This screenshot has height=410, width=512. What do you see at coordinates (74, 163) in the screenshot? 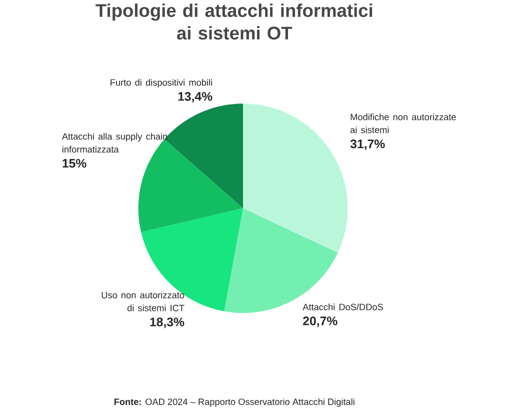
I see `data-label: 15%` at bounding box center [74, 163].